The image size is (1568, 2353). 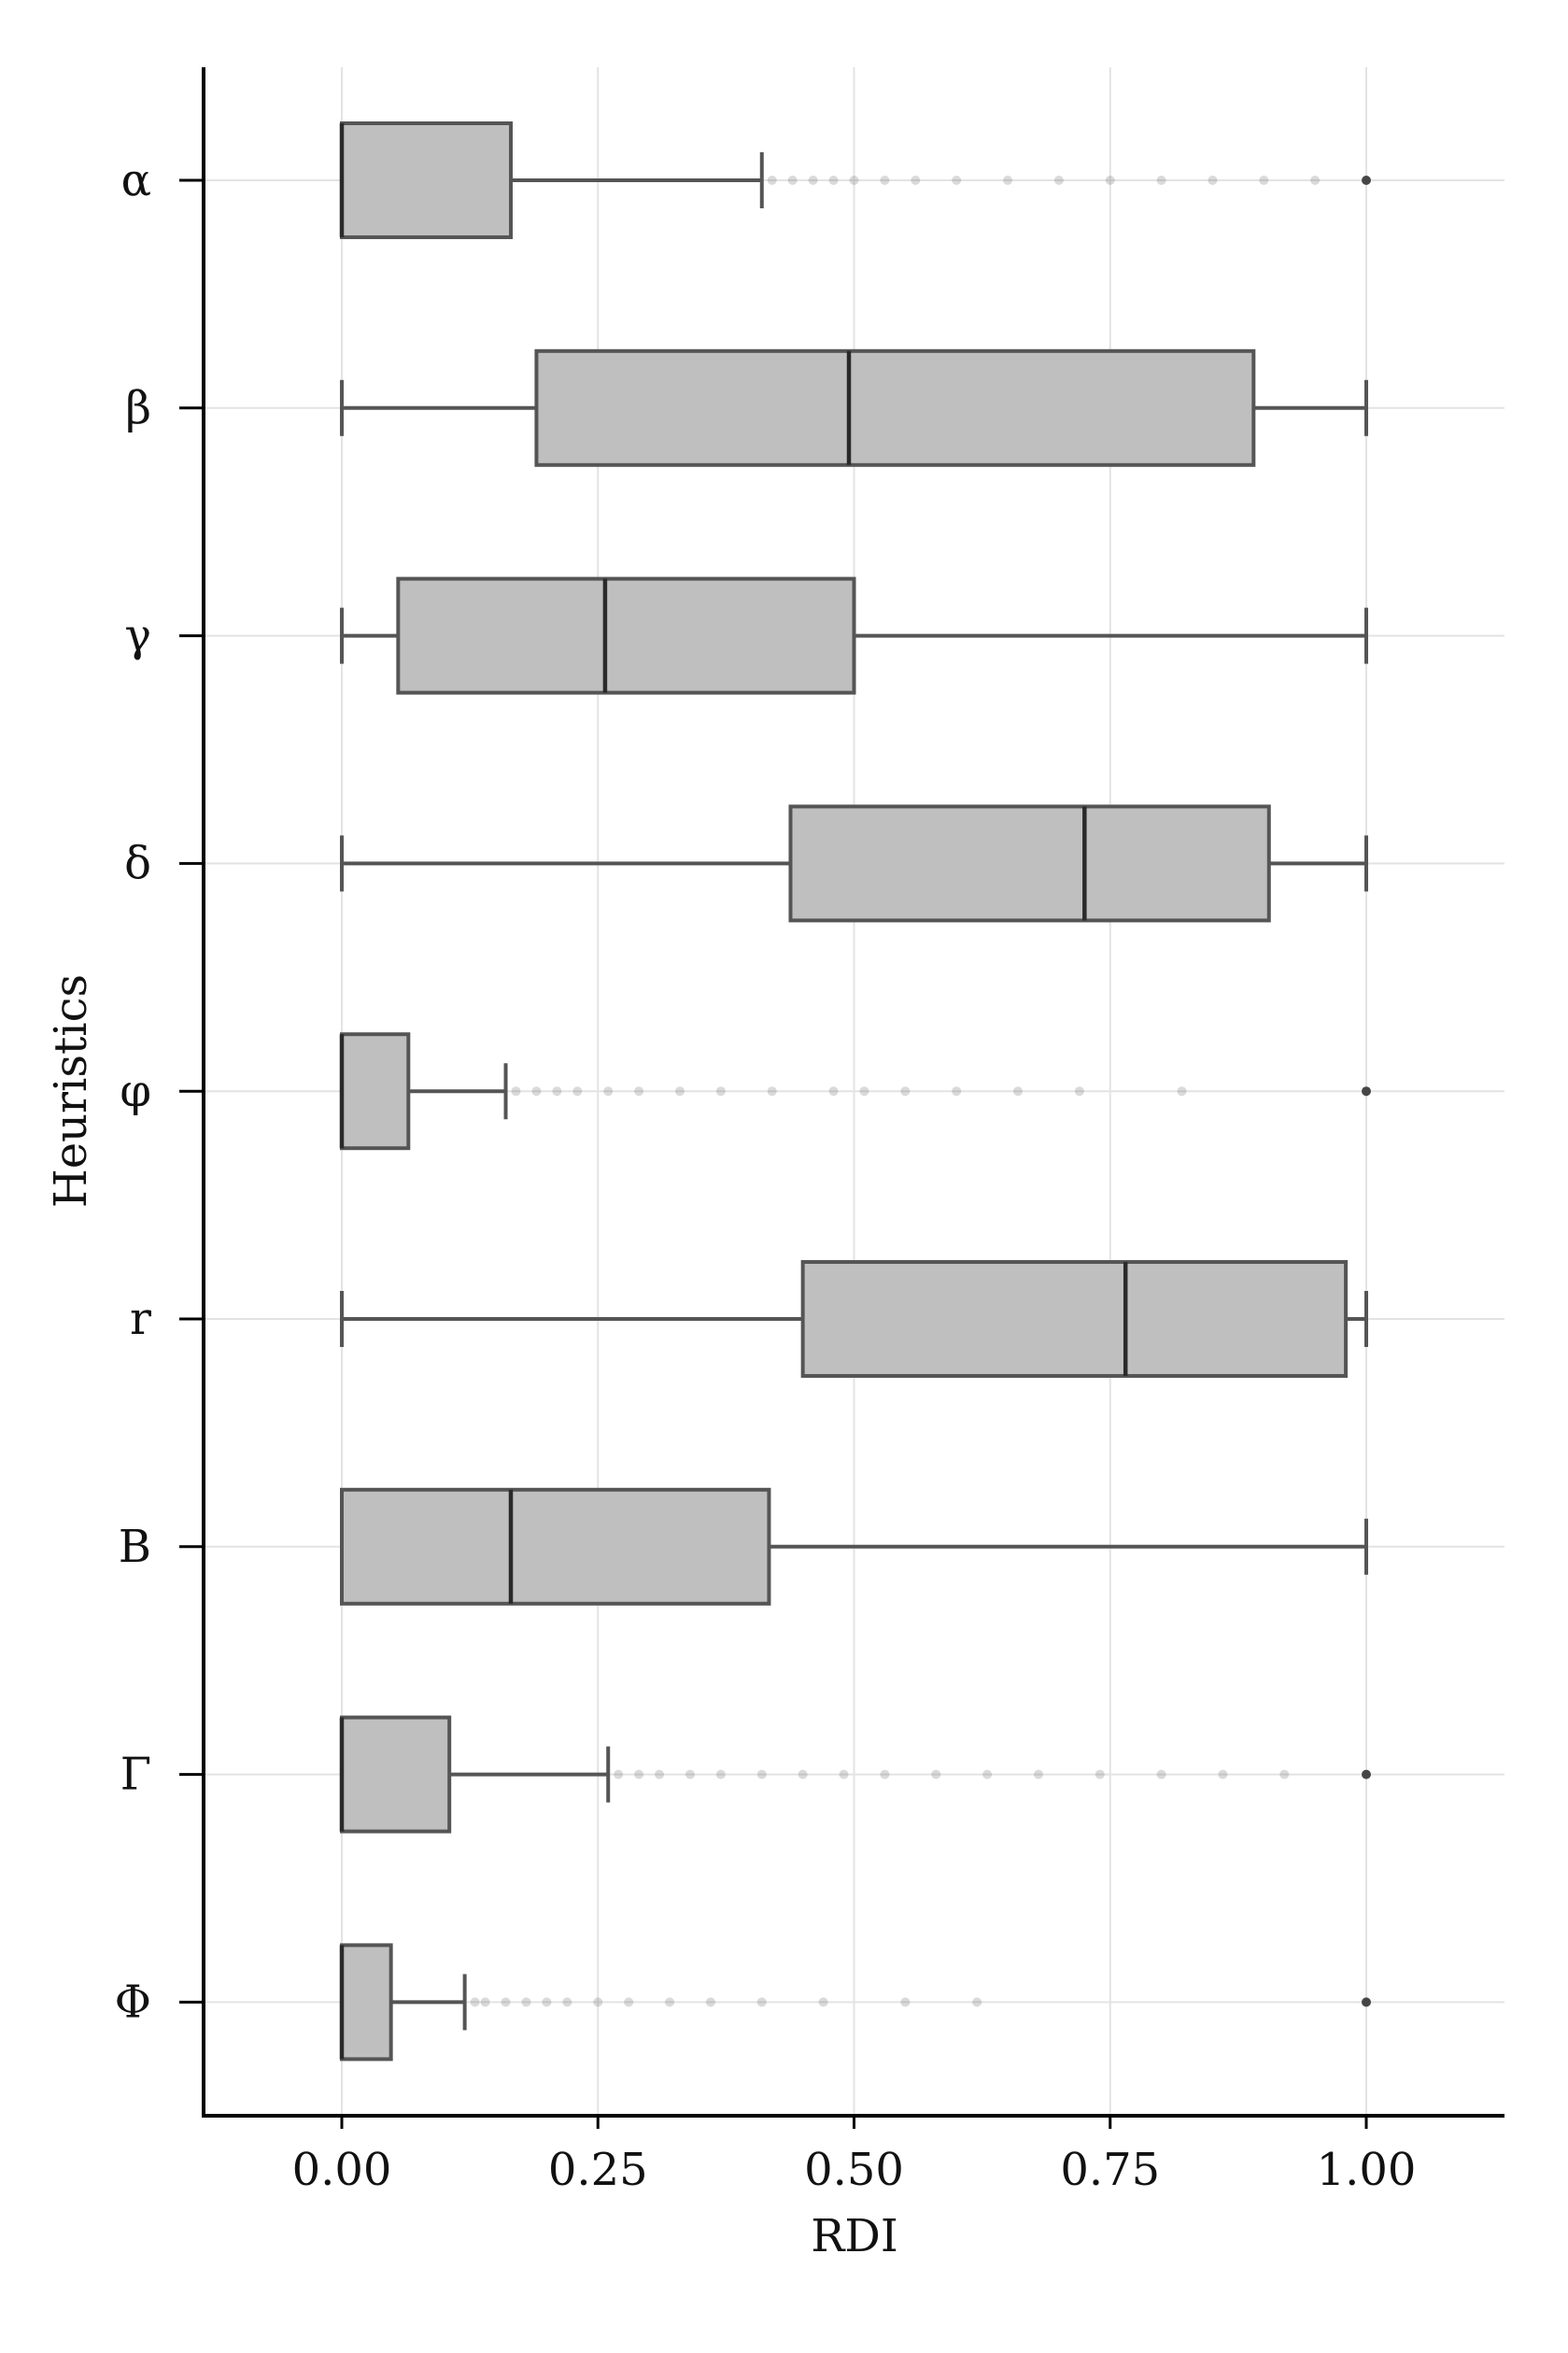 I want to click on y-tick-label: r, so click(x=140, y=1319).